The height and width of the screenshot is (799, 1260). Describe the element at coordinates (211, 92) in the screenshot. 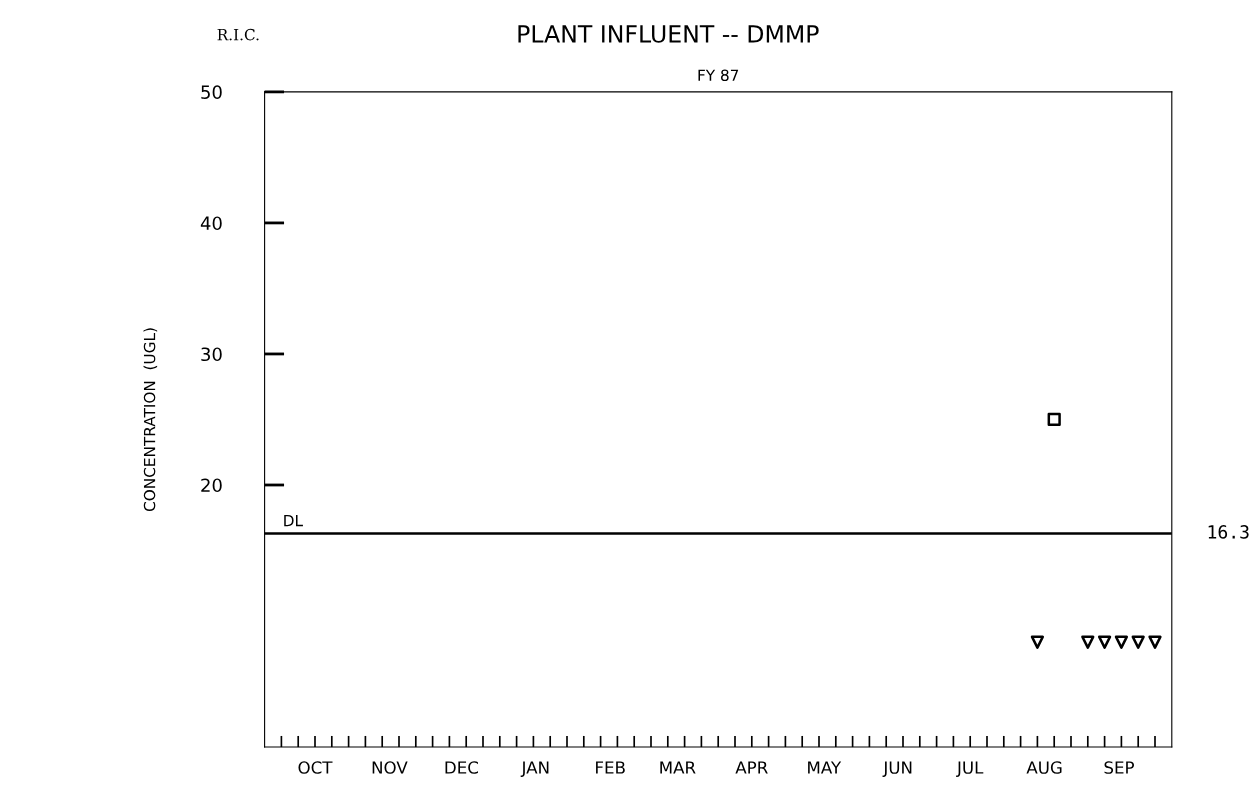

I see `y-tick-label: 50` at that location.